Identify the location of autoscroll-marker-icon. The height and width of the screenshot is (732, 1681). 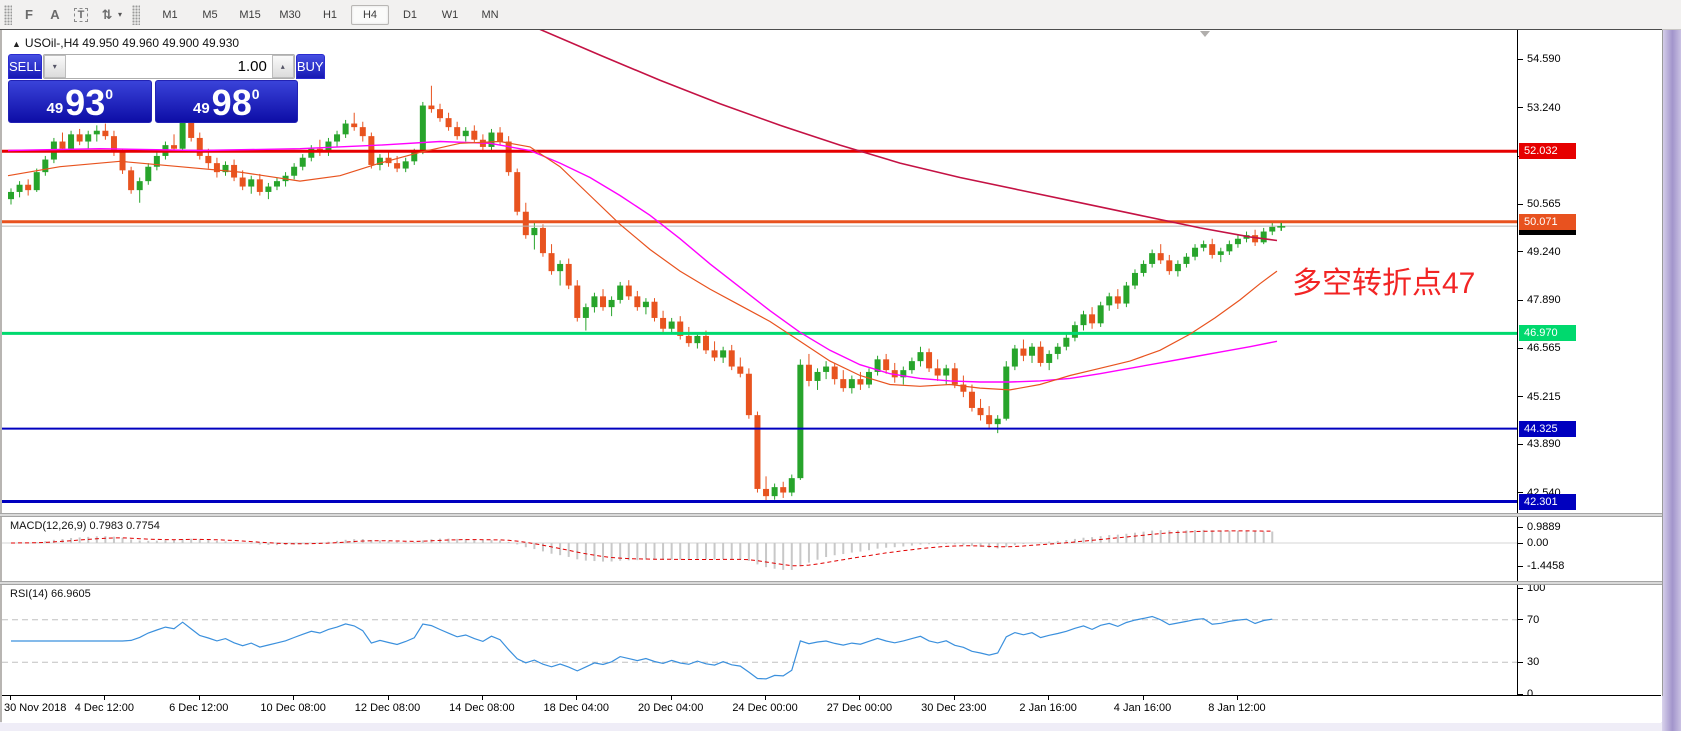
(1205, 34).